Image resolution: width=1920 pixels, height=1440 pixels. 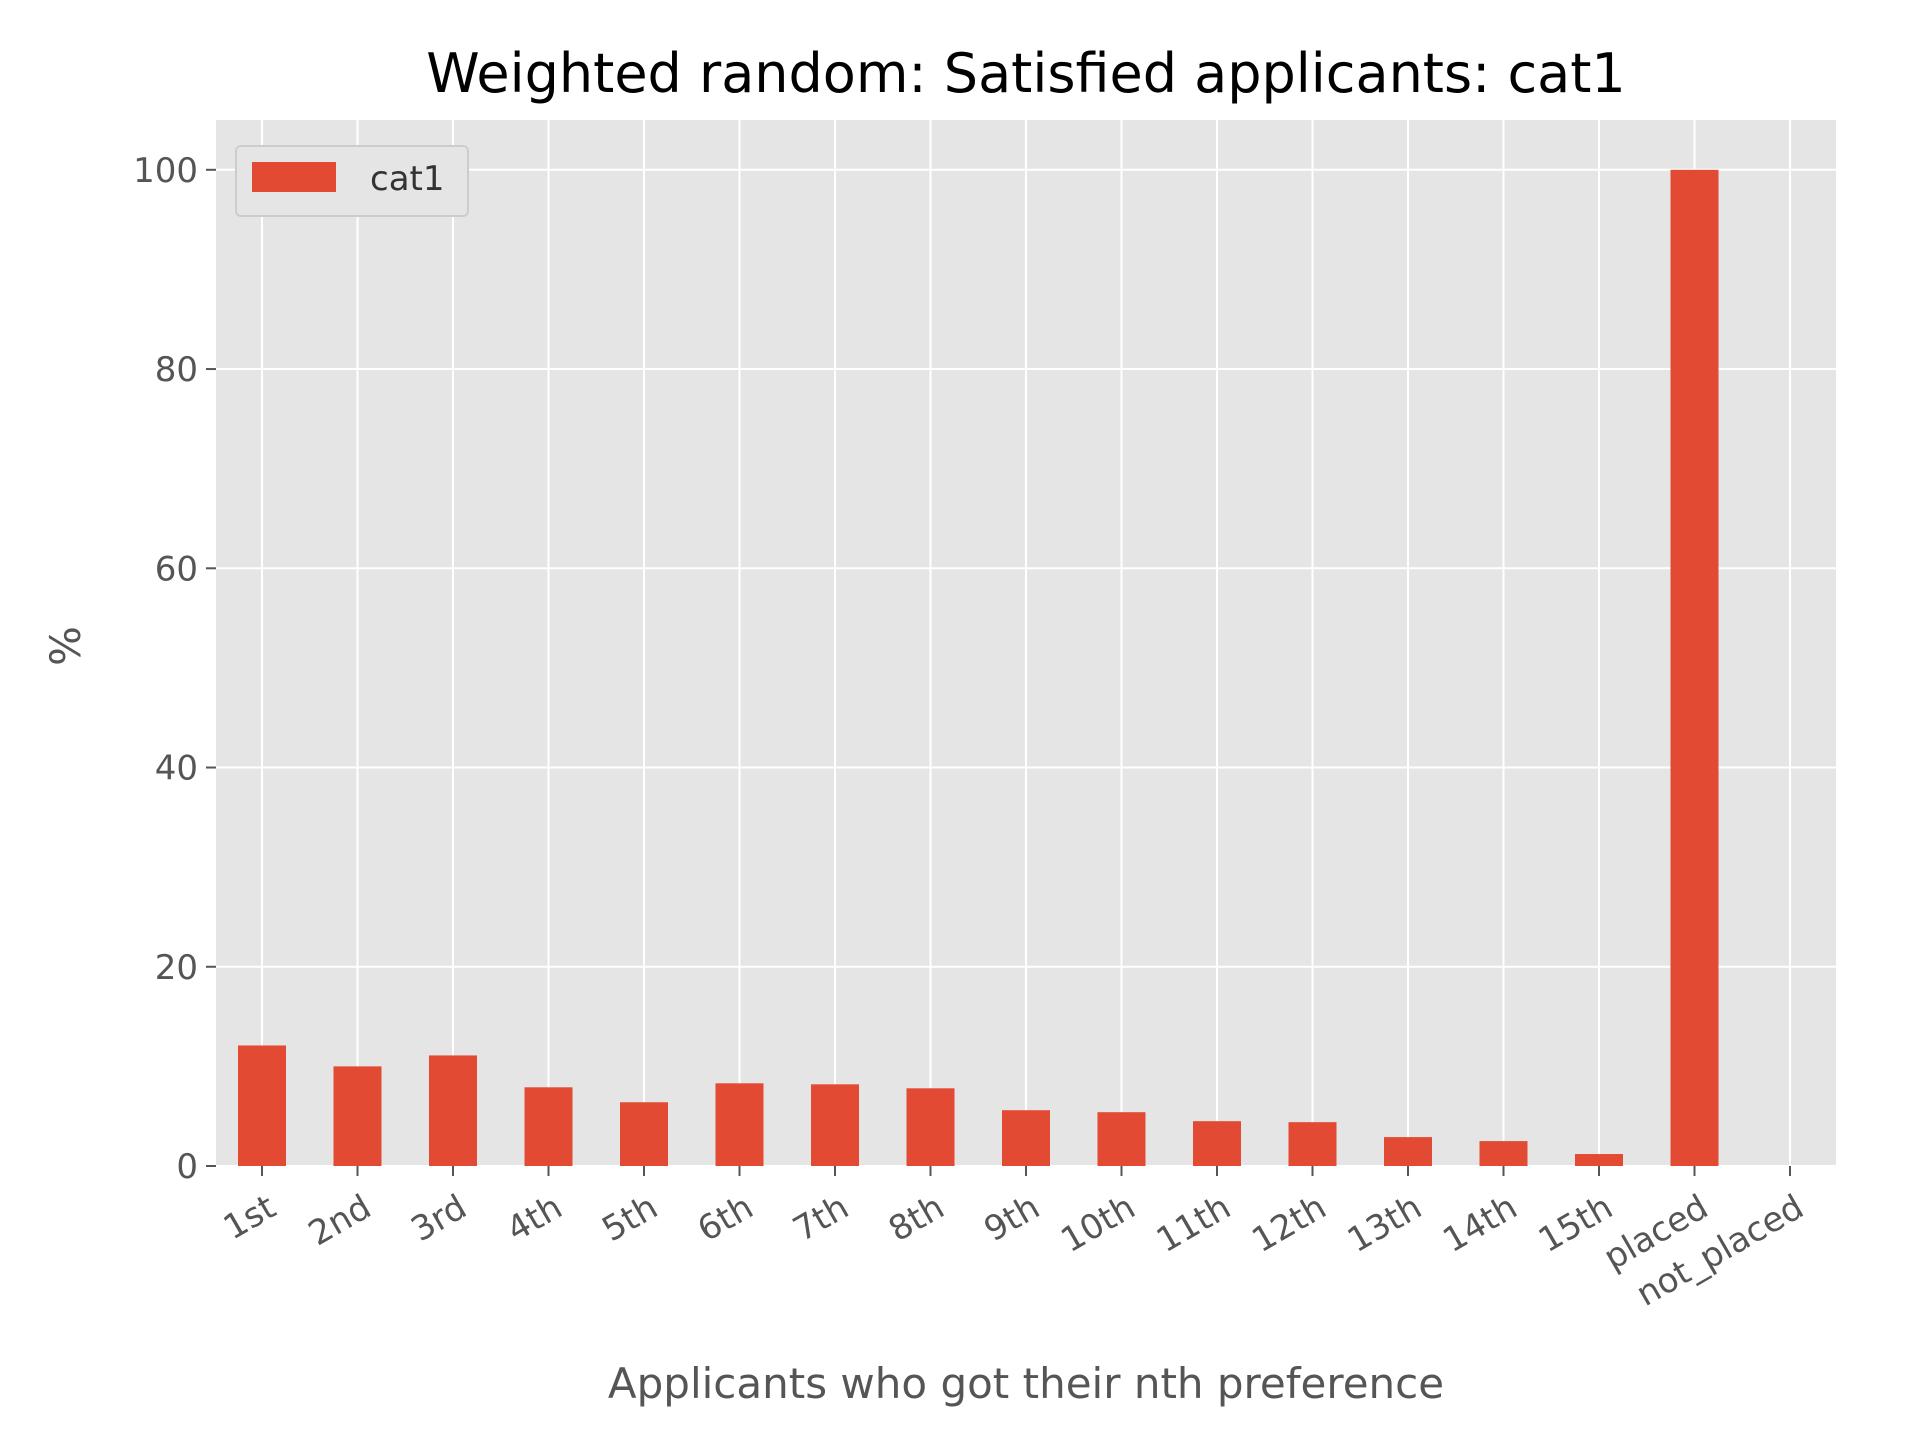 What do you see at coordinates (453, 1110) in the screenshot?
I see `bar-3rd` at bounding box center [453, 1110].